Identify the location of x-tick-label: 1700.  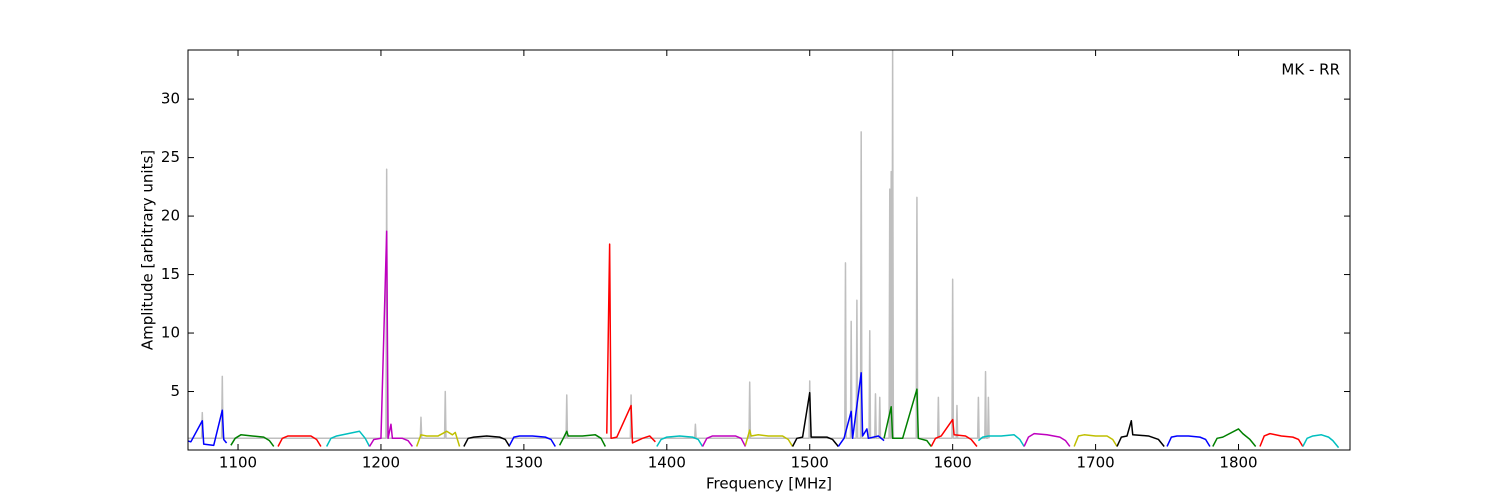
(1095, 463).